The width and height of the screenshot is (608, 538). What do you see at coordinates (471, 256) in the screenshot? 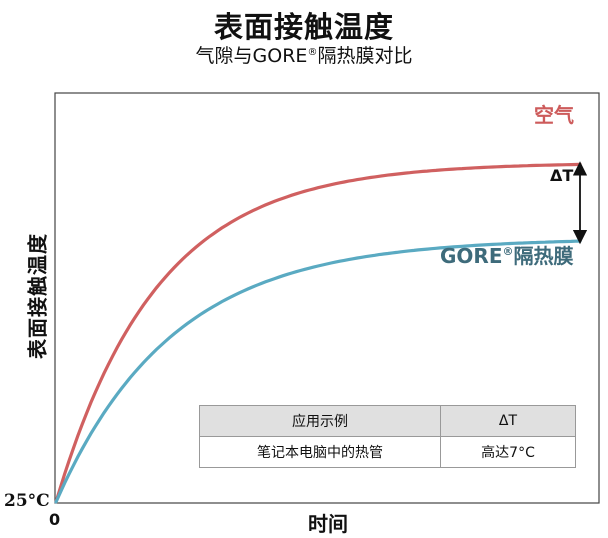
I see `gore-label-main: GORE` at bounding box center [471, 256].